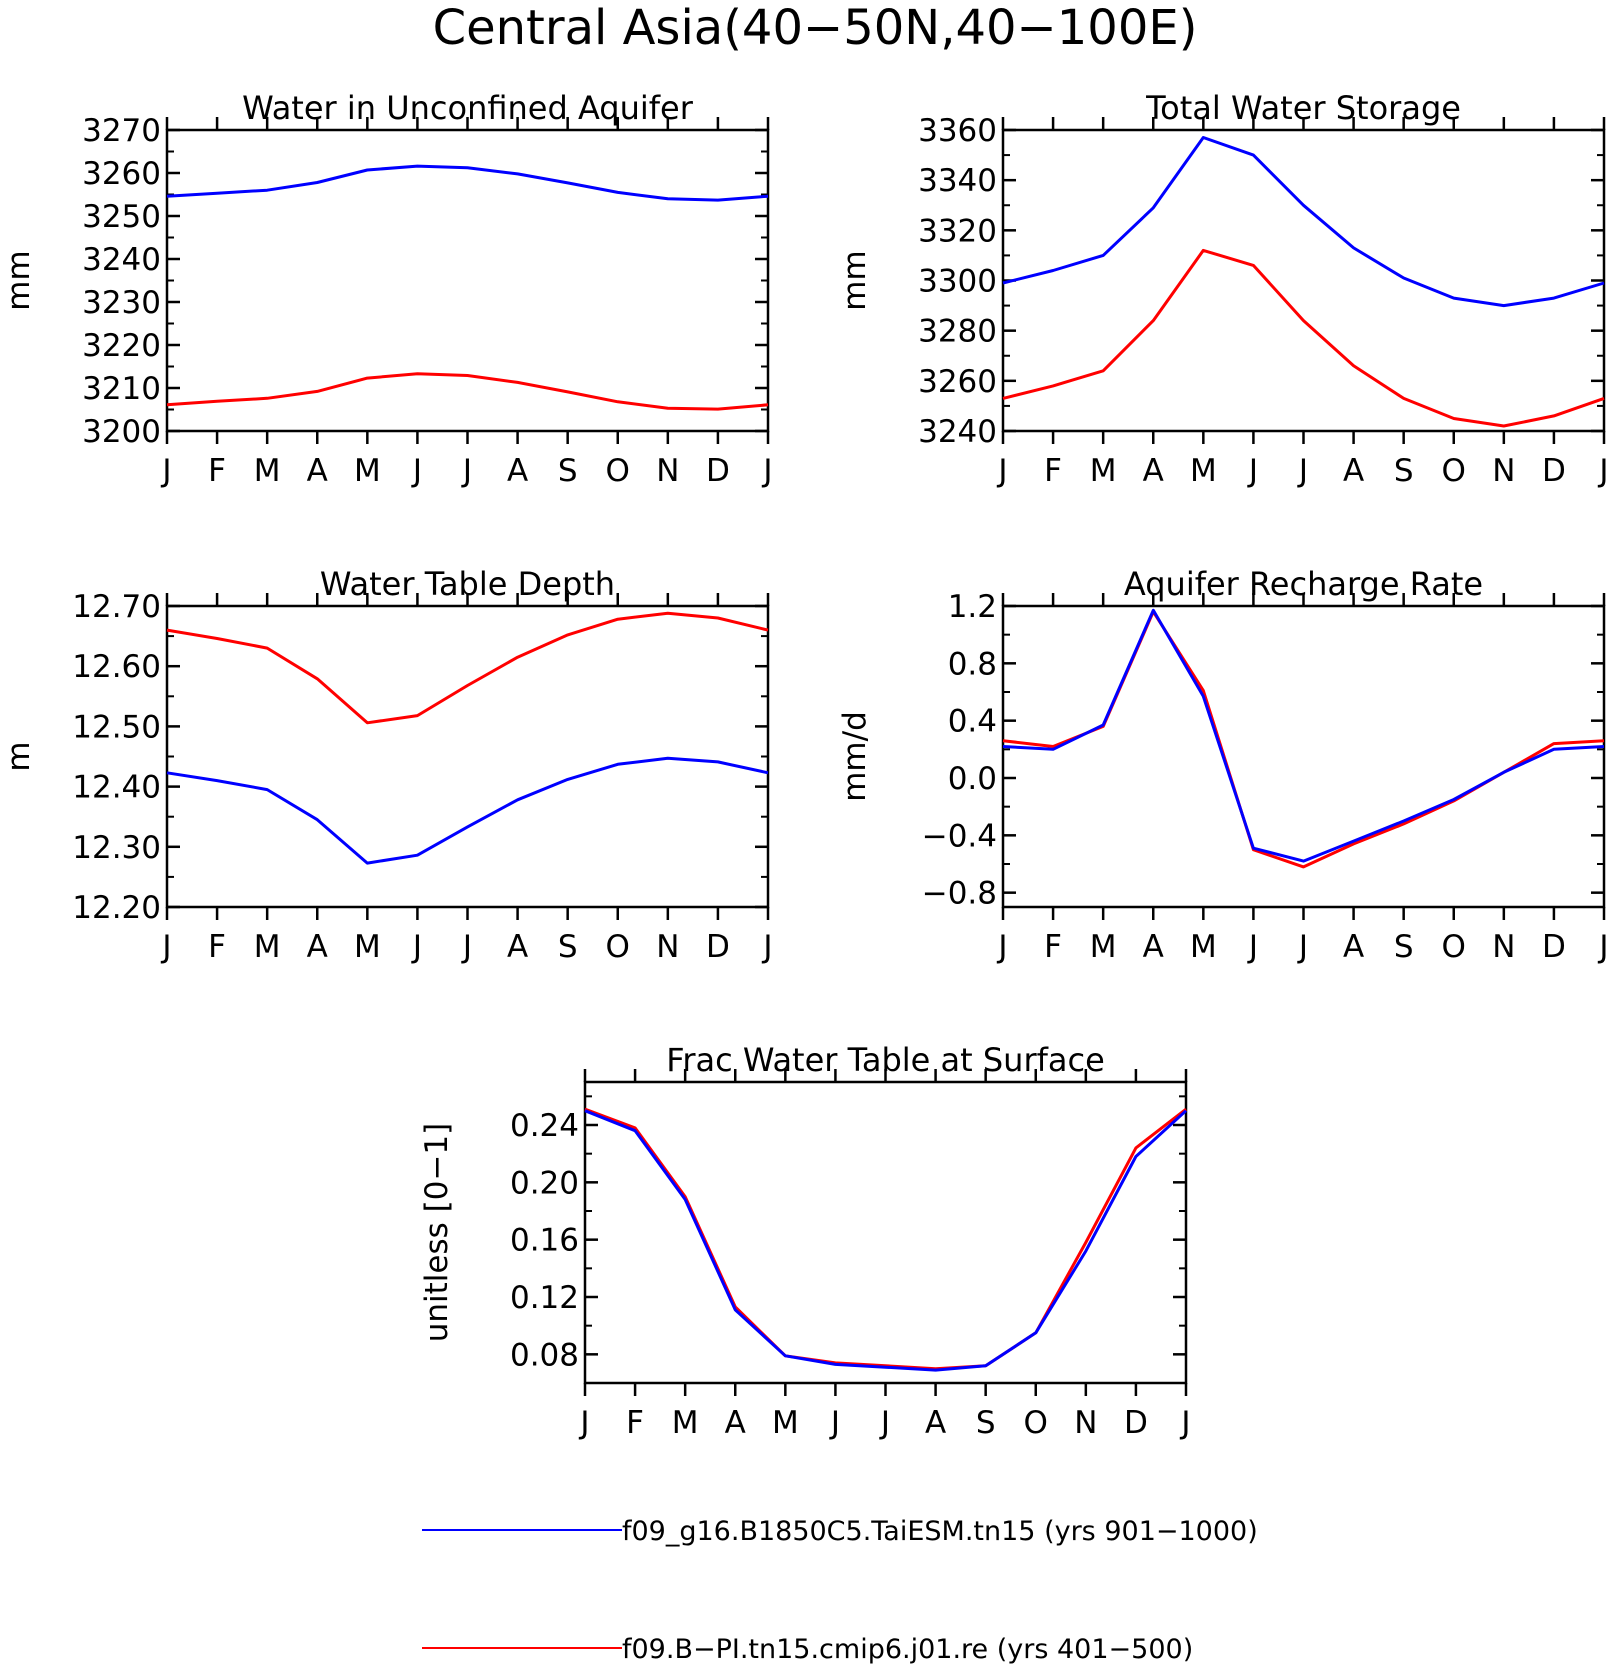  What do you see at coordinates (544, 1298) in the screenshot?
I see `y-tick-label: 0.12` at bounding box center [544, 1298].